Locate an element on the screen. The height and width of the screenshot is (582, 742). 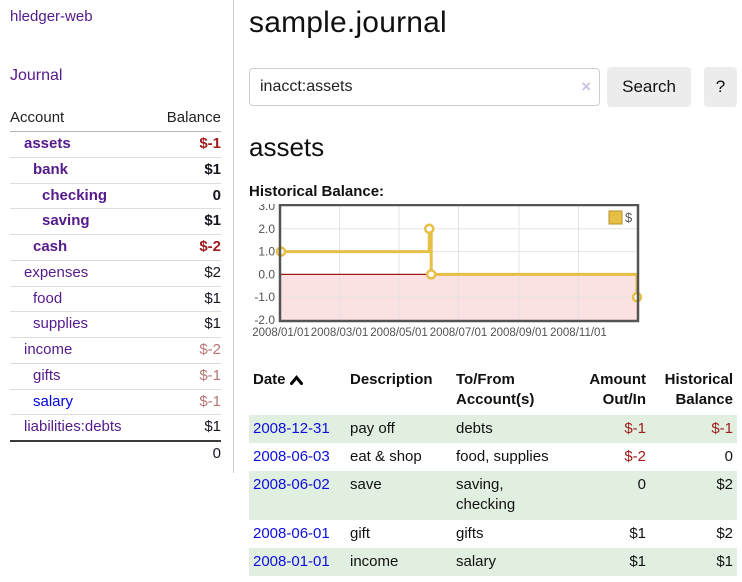
transaction-date-link: 2008-06-02 is located at coordinates (291, 484).